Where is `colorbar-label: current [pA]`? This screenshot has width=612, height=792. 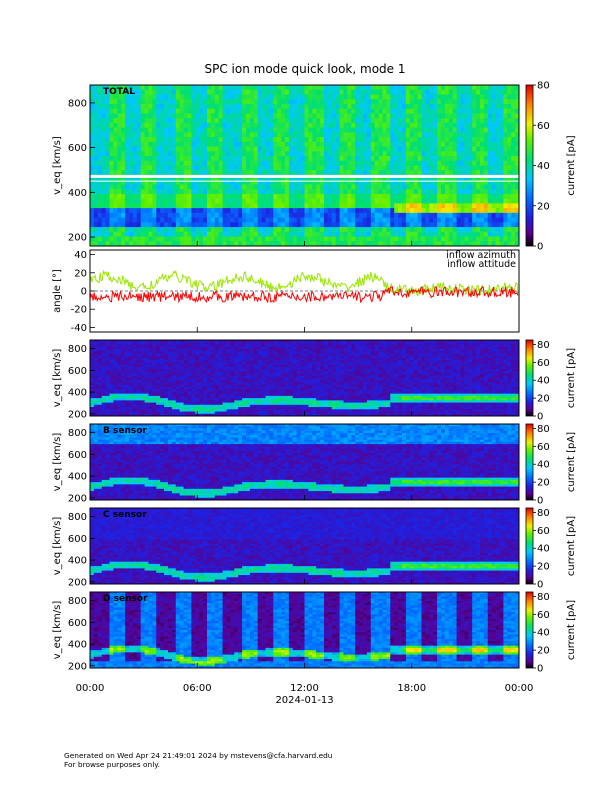
colorbar-label: current [pA] is located at coordinates (571, 165).